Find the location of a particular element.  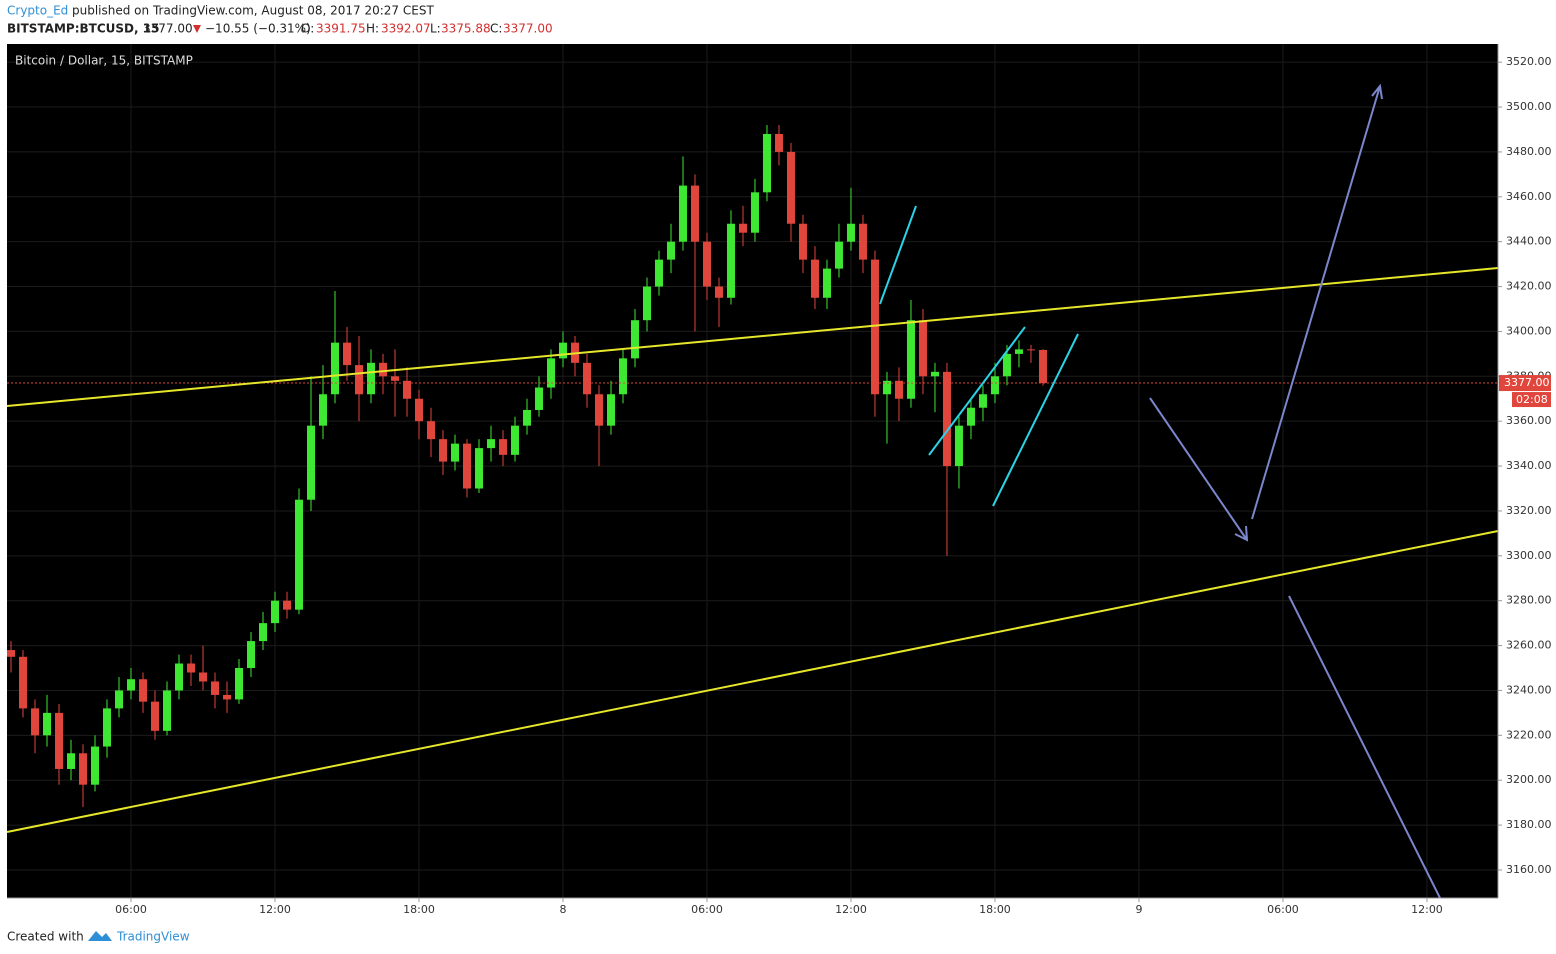

x-tick-label: 9 is located at coordinates (1138, 909).